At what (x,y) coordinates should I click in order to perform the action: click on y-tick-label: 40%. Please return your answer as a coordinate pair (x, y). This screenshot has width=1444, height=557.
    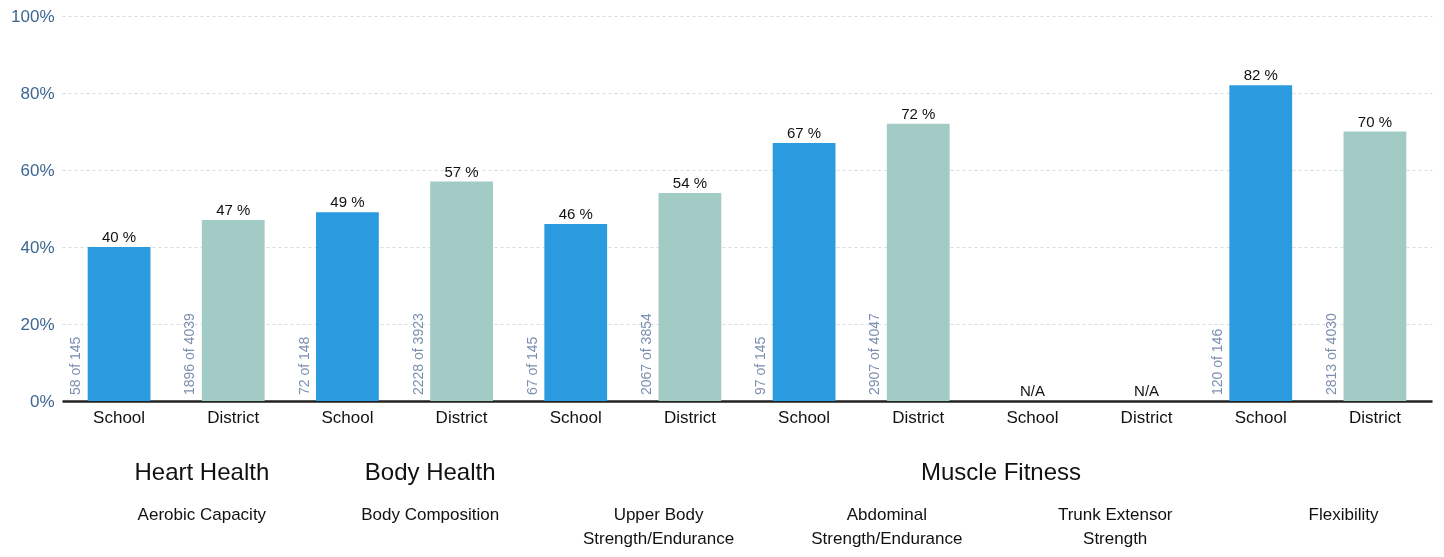
    Looking at the image, I should click on (37, 247).